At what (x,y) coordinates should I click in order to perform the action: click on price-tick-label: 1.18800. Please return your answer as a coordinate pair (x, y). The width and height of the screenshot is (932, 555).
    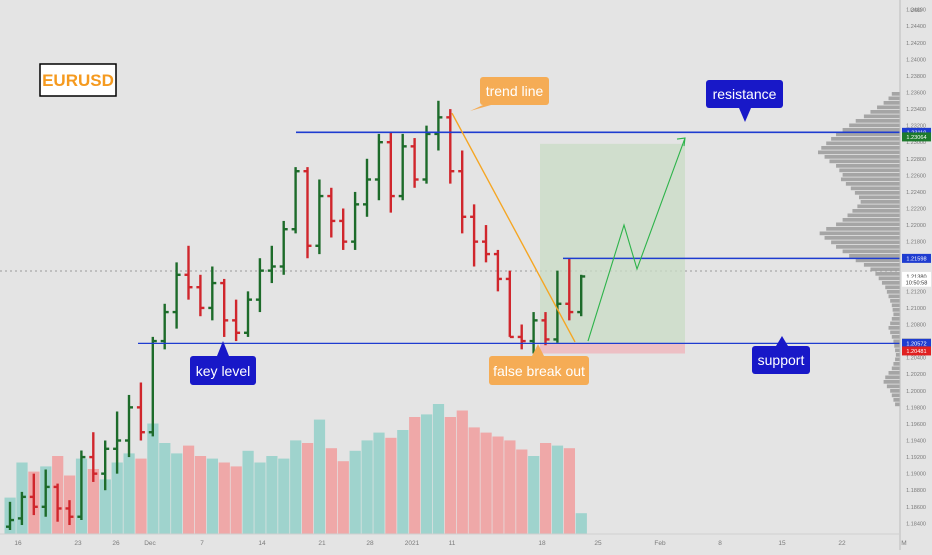
    Looking at the image, I should click on (916, 491).